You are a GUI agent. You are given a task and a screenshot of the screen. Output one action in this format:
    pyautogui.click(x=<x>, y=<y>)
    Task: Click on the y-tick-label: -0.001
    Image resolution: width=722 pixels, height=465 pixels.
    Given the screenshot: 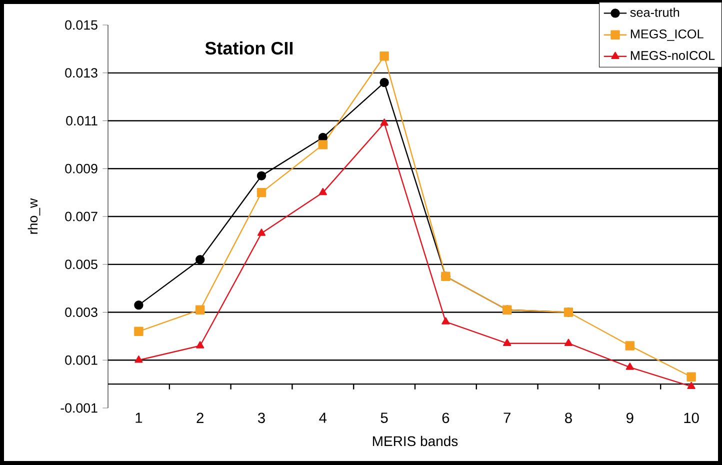 What is the action you would take?
    pyautogui.click(x=79, y=408)
    